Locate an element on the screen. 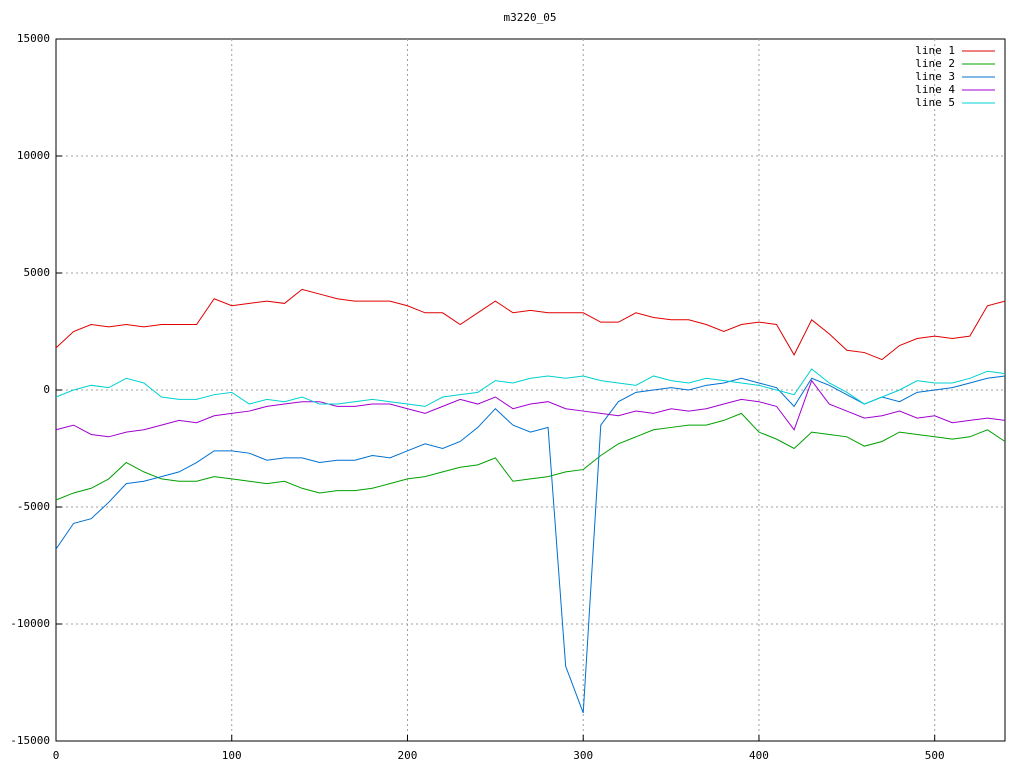 Image resolution: width=1024 pixels, height=768 pixels. x-tick-label: 500 is located at coordinates (935, 755).